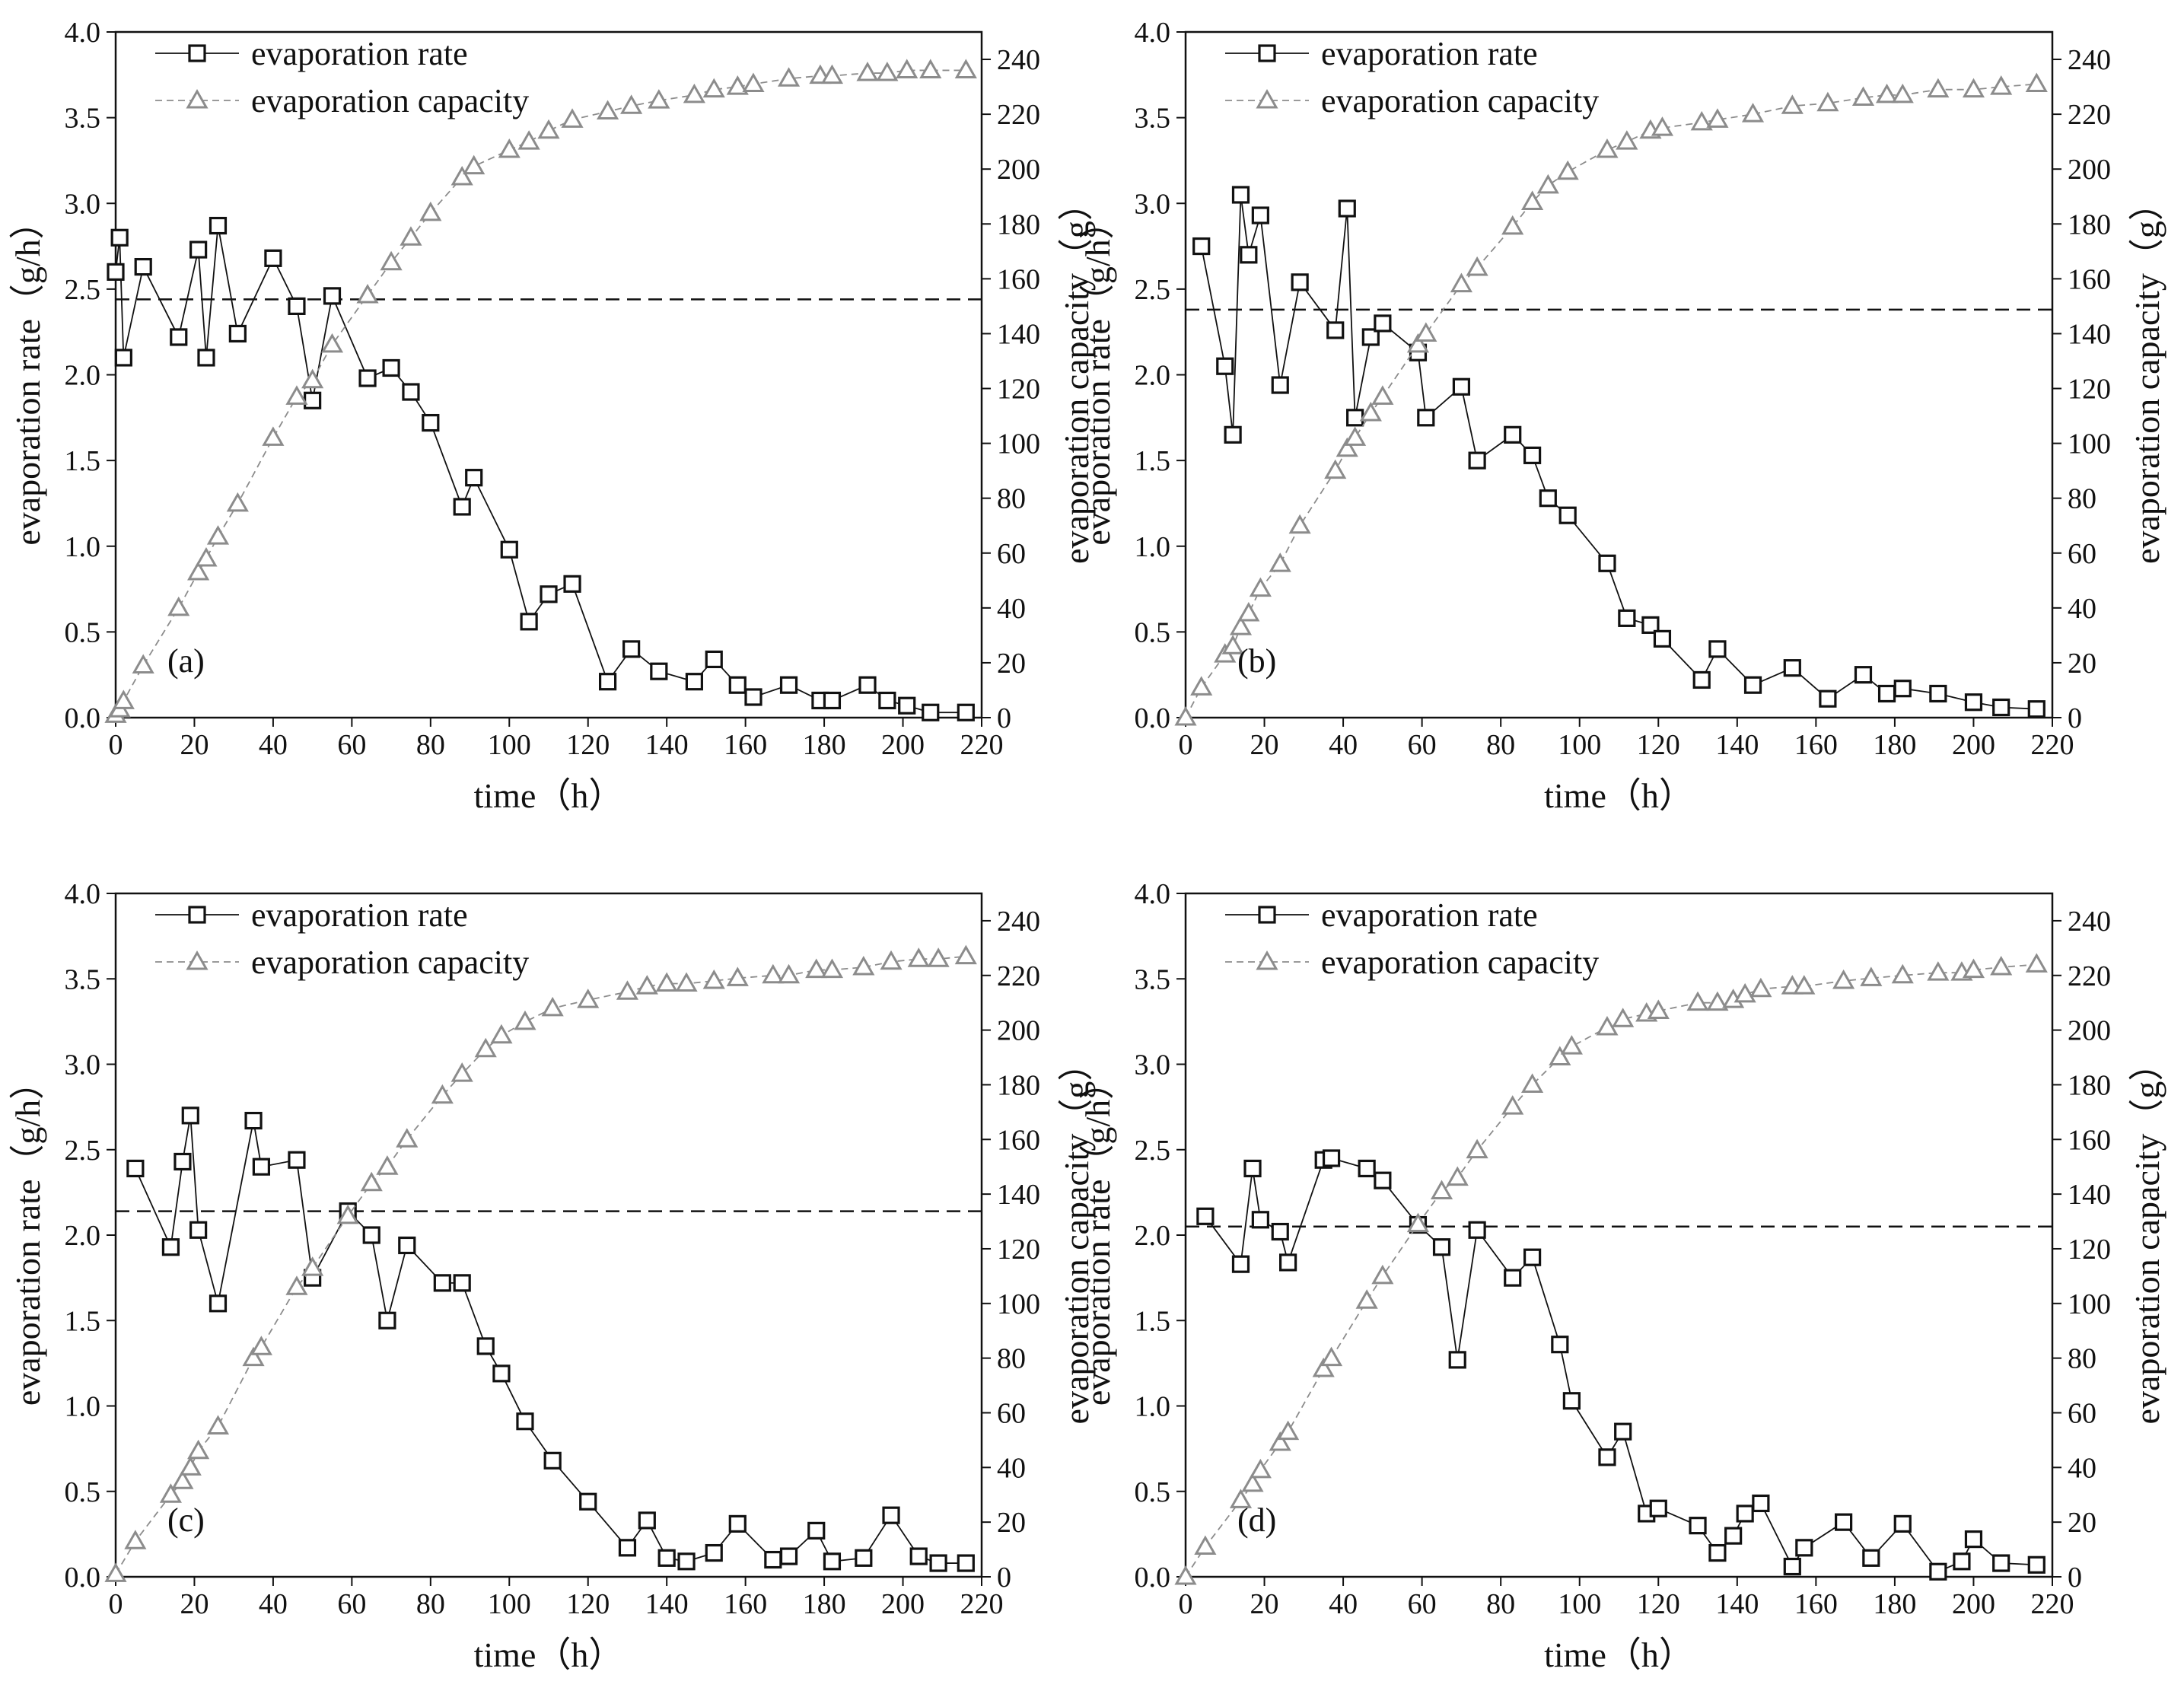 The height and width of the screenshot is (1694, 2184). What do you see at coordinates (1153, 461) in the screenshot?
I see `y-left-tick-label: 1.5` at bounding box center [1153, 461].